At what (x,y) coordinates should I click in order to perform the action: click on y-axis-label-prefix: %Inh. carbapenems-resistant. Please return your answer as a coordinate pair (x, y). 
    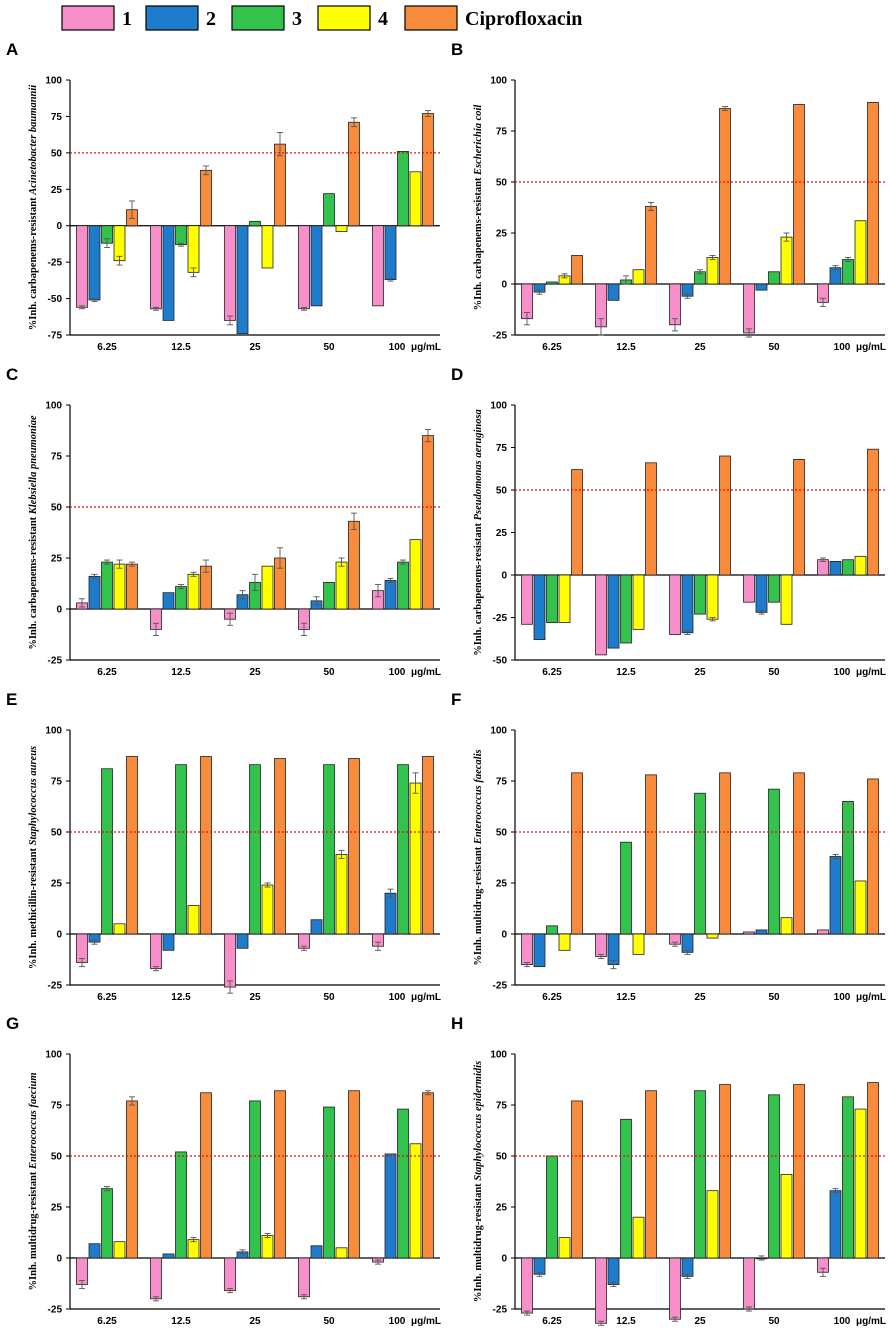
    Looking at the image, I should click on (478, 242).